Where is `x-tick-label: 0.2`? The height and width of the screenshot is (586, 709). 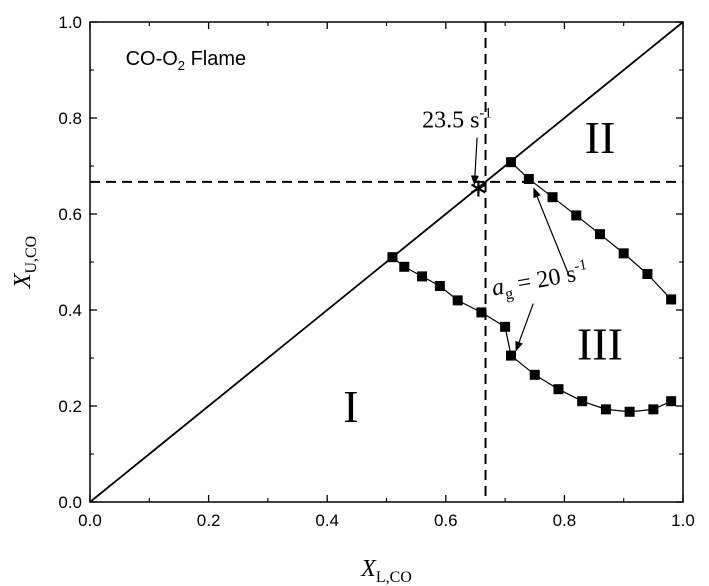 x-tick-label: 0.2 is located at coordinates (209, 520).